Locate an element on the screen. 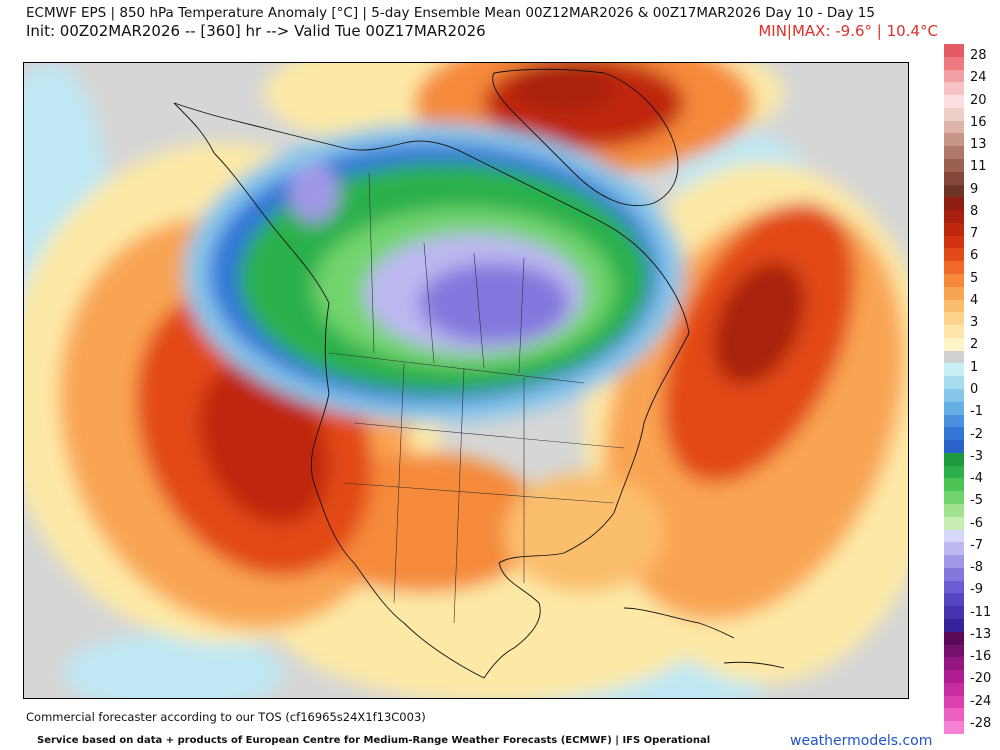 The height and width of the screenshot is (750, 1000). colorbar-label: -20 is located at coordinates (981, 679).